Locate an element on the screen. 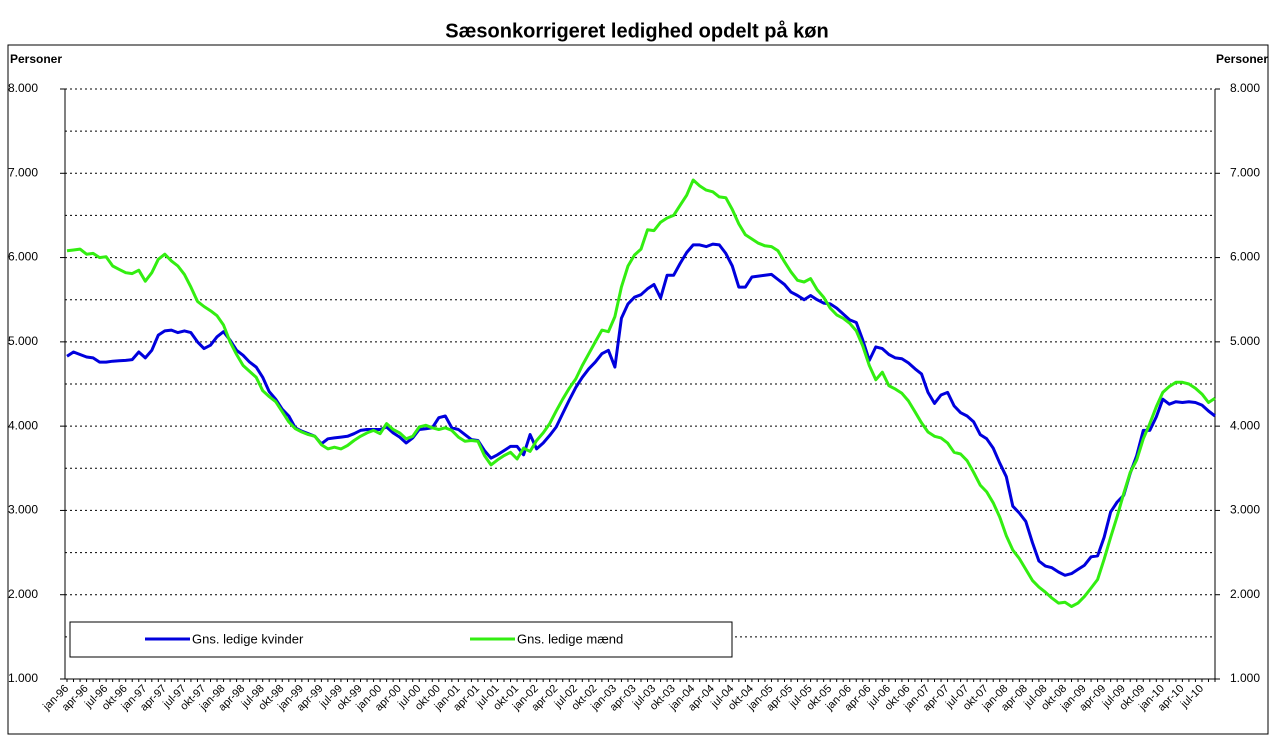  y2-tick-label: 6.000 is located at coordinates (1245, 257).